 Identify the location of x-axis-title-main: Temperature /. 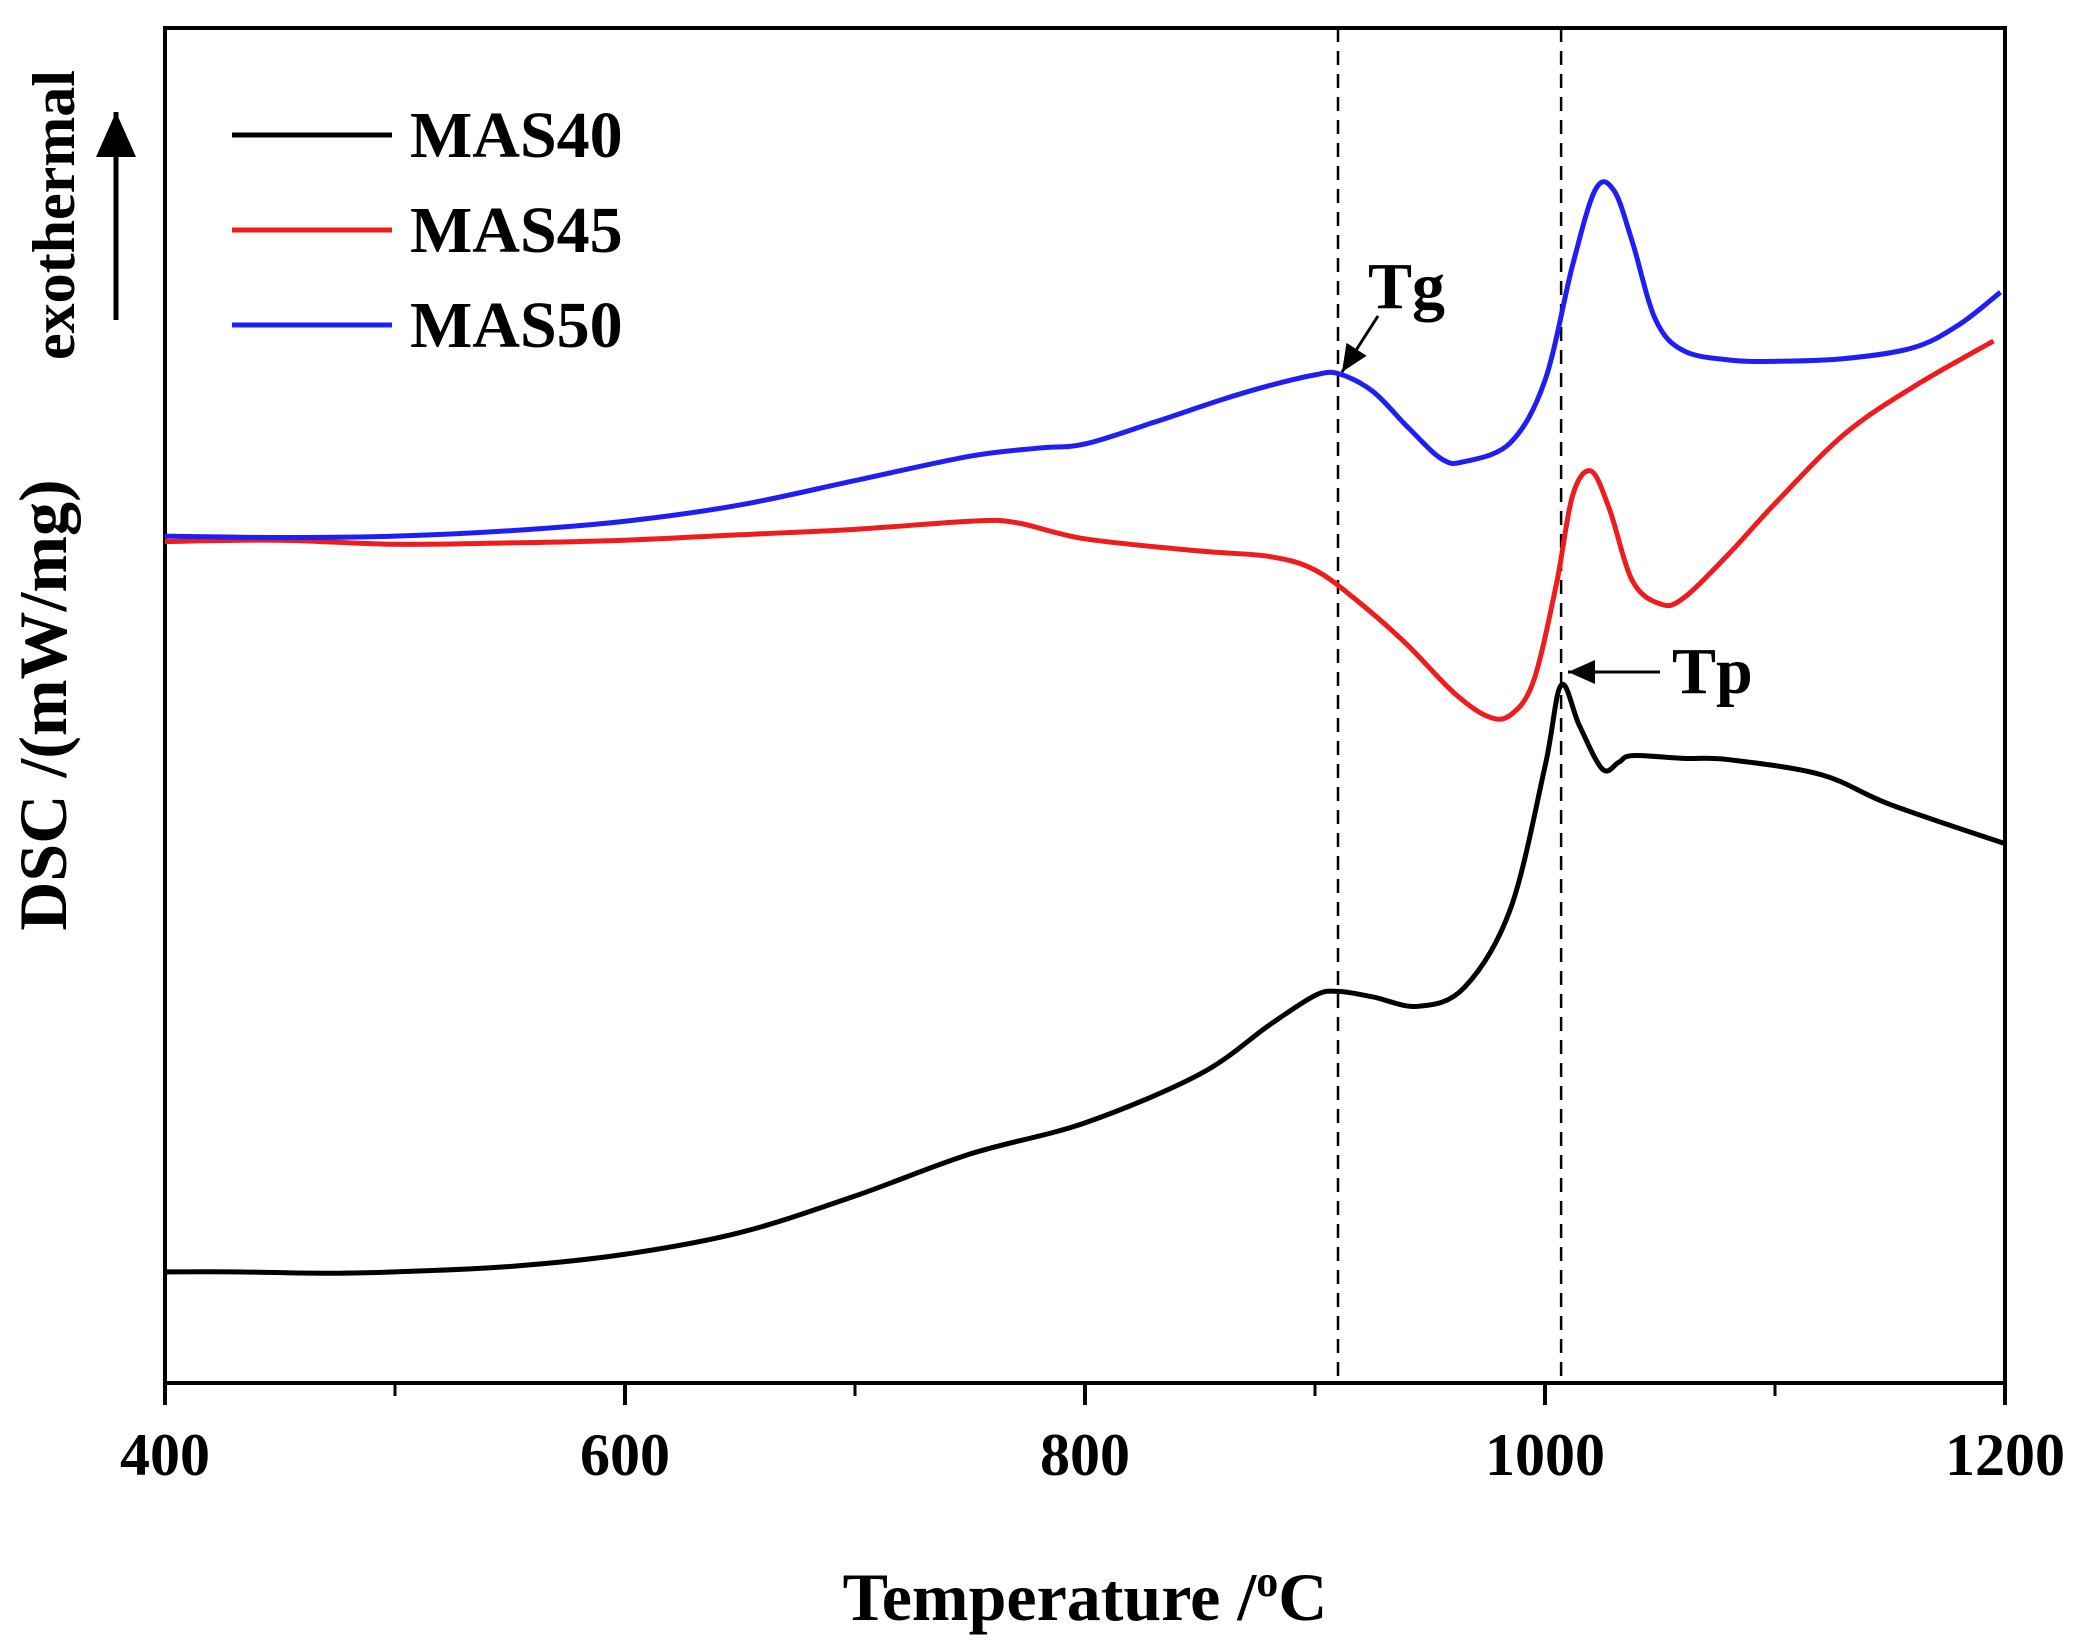
(1050, 1597).